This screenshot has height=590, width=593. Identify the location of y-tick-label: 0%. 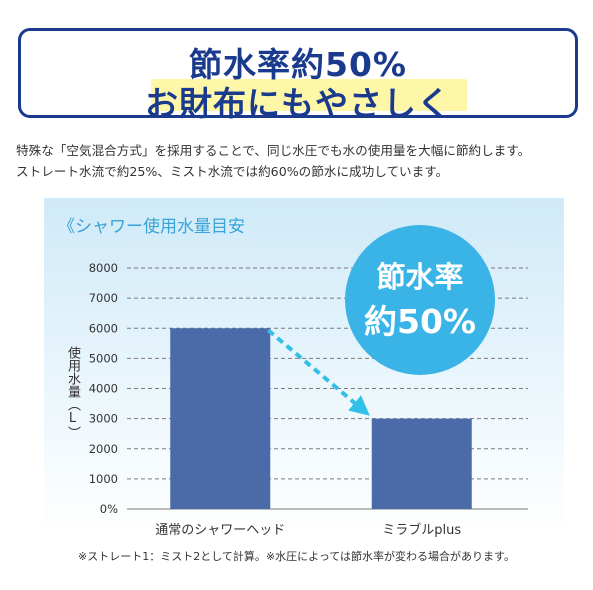
(109, 509).